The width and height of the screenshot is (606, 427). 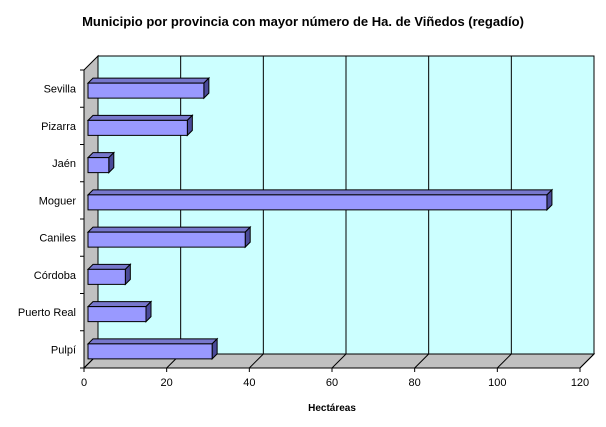 What do you see at coordinates (415, 383) in the screenshot?
I see `x-tick-label: 80` at bounding box center [415, 383].